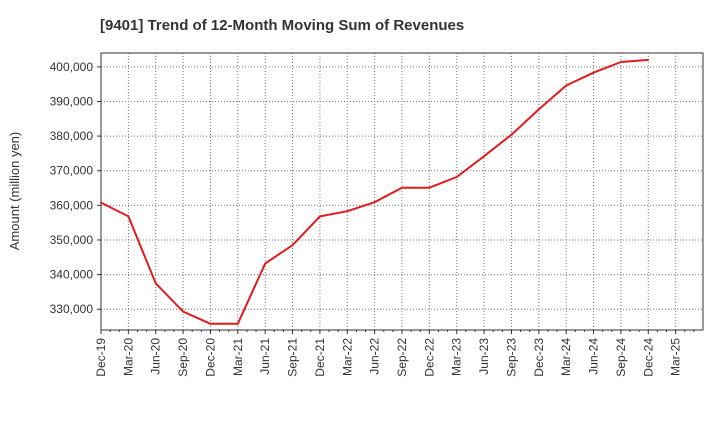 The height and width of the screenshot is (440, 720). Describe the element at coordinates (511, 357) in the screenshot. I see `x-tick-label: Sep-23` at that location.